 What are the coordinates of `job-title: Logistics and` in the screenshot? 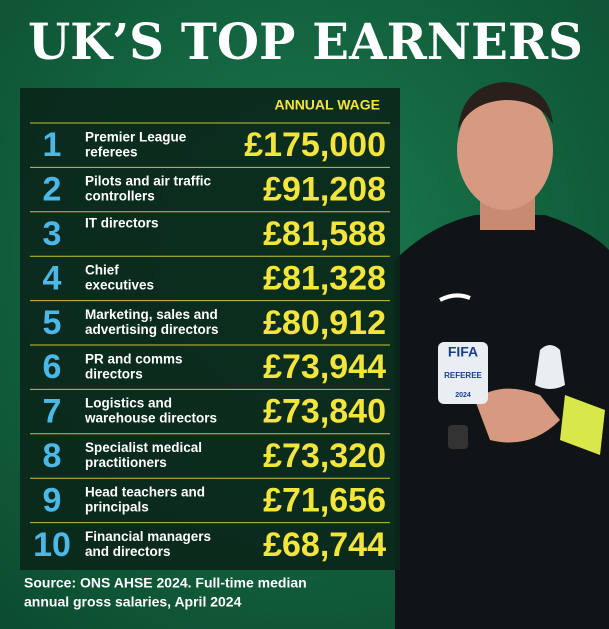 It's located at (128, 403).